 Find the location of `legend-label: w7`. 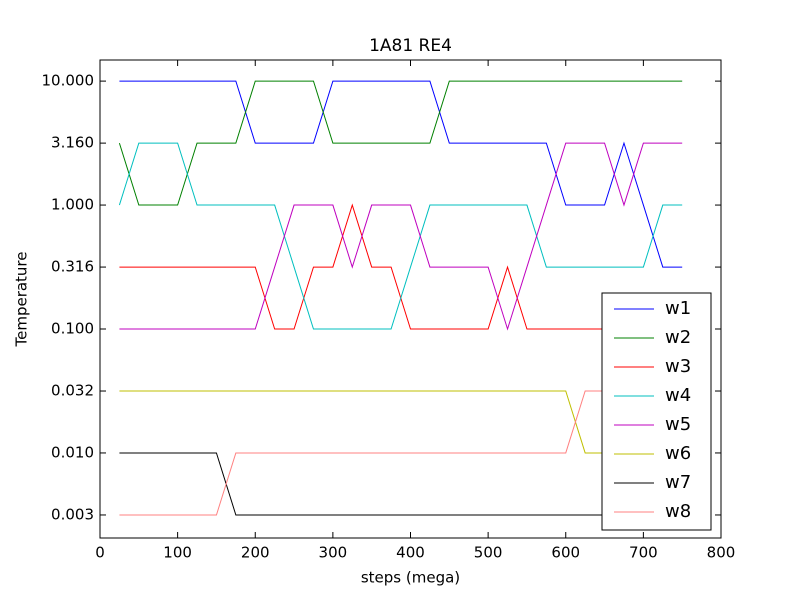

legend-label: w7 is located at coordinates (678, 482).